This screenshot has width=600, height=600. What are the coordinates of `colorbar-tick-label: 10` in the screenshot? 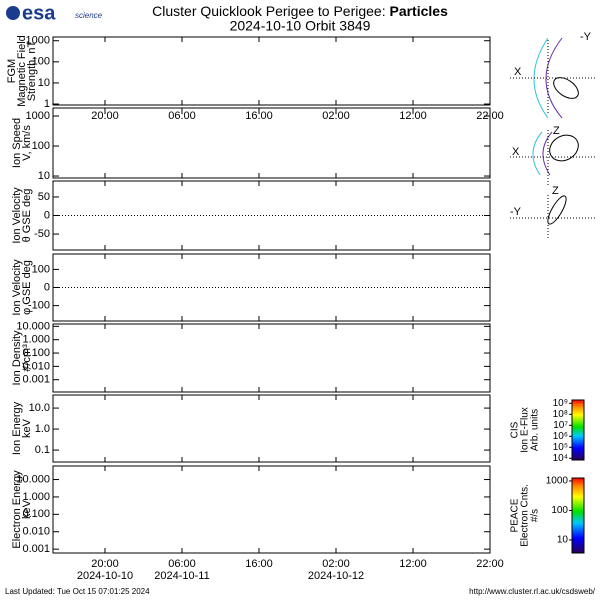 It's located at (563, 540).